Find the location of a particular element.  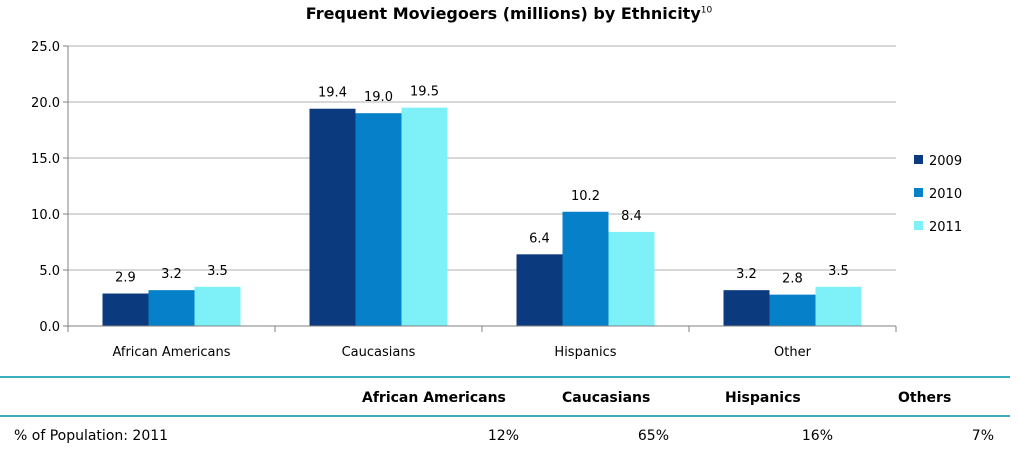

table-value-caucasians: 65% is located at coordinates (653, 436).